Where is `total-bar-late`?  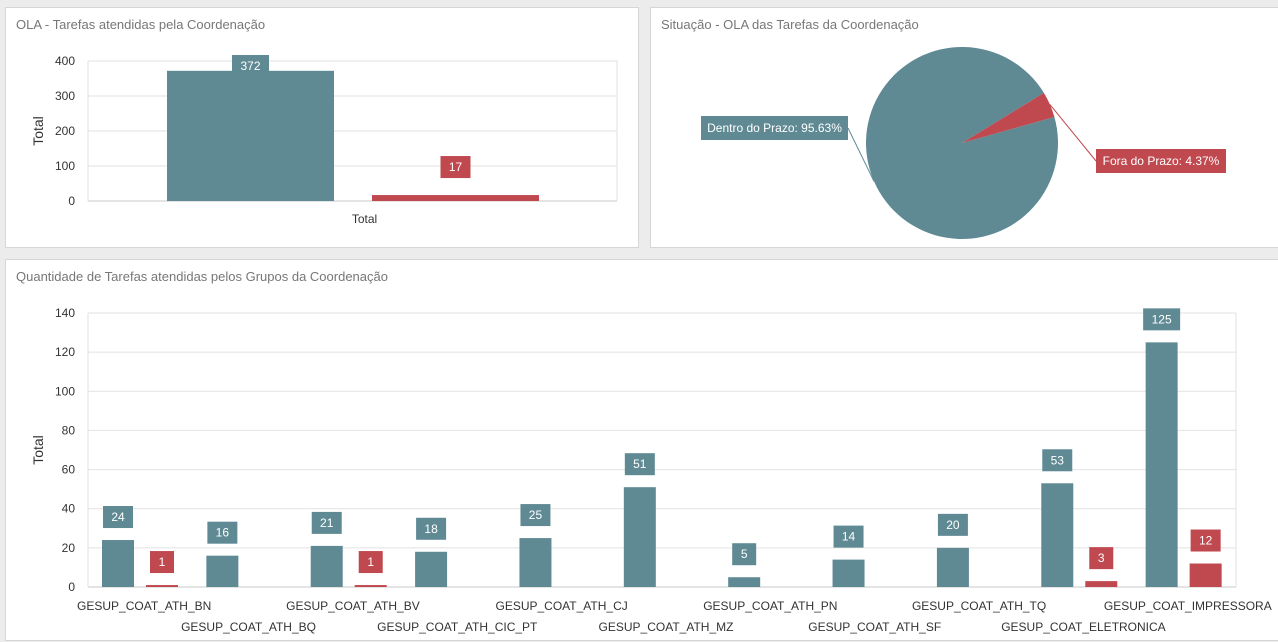
total-bar-late is located at coordinates (455, 198).